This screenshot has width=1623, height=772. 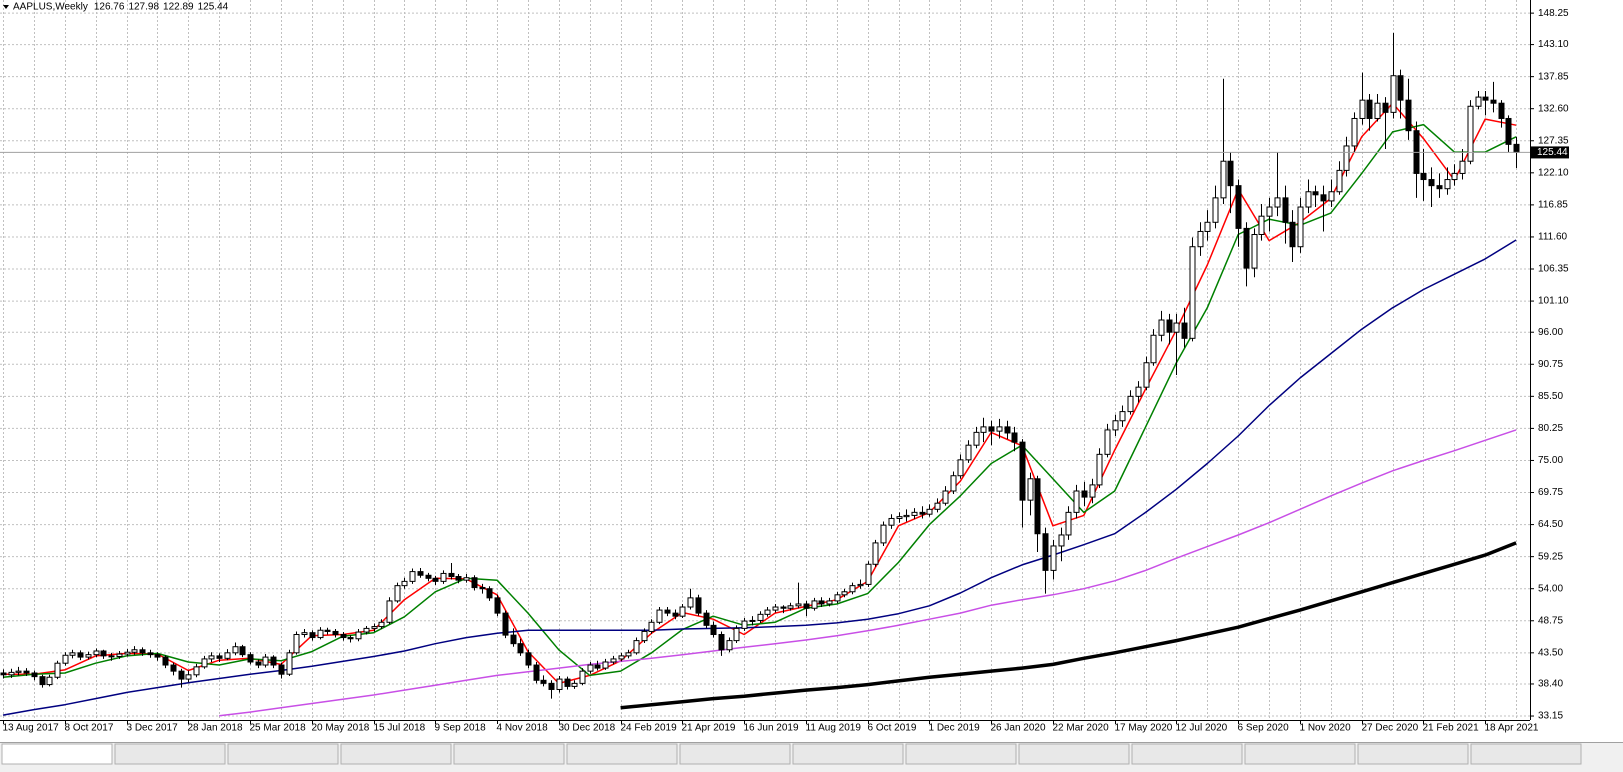 I want to click on y-tick-label: 69.75, so click(x=1550, y=492).